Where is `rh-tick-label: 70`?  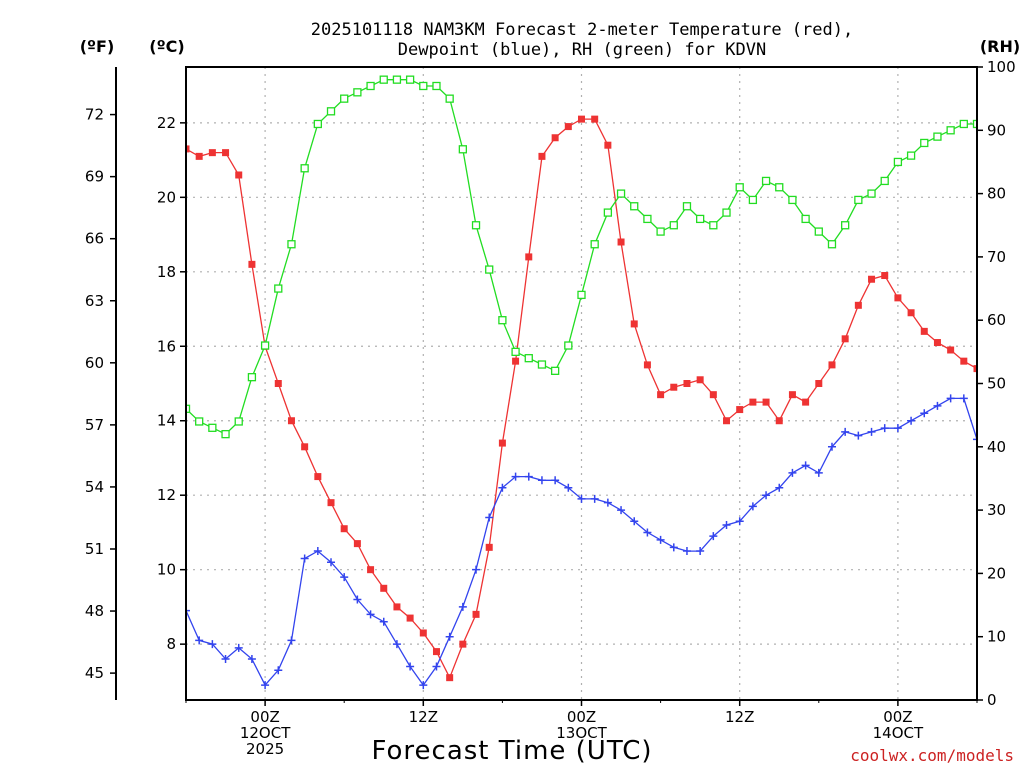
rh-tick-label: 70 is located at coordinates (996, 257).